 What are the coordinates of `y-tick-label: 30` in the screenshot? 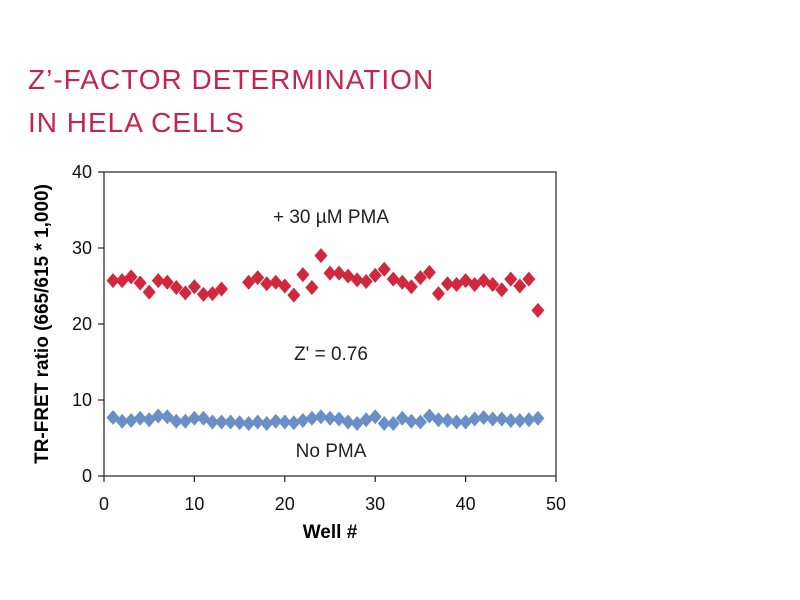 It's located at (82, 248).